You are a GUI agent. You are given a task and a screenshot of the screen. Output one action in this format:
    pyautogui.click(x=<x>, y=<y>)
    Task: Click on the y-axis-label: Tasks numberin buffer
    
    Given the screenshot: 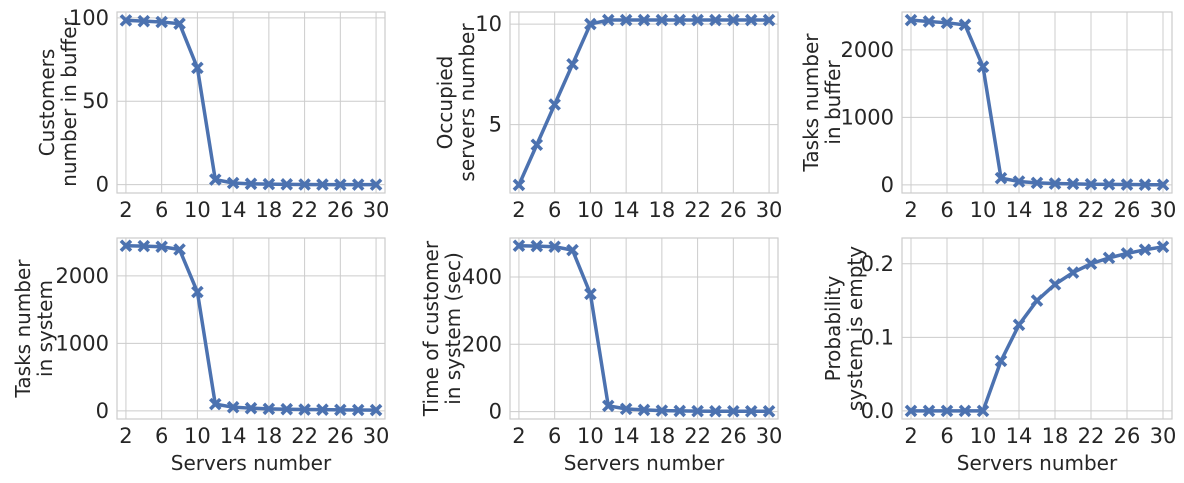 What is the action you would take?
    pyautogui.click(x=822, y=103)
    